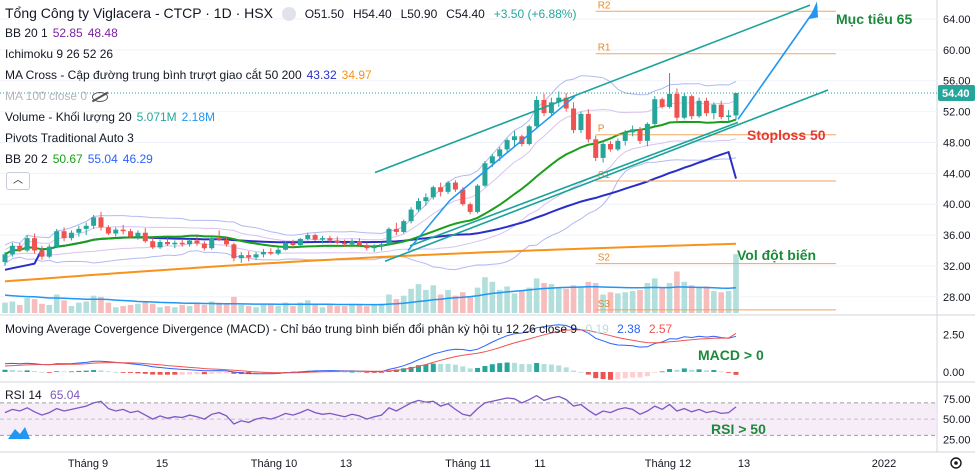 This screenshot has height=473, width=975. What do you see at coordinates (162, 464) in the screenshot?
I see `time-axis-label: 15` at bounding box center [162, 464].